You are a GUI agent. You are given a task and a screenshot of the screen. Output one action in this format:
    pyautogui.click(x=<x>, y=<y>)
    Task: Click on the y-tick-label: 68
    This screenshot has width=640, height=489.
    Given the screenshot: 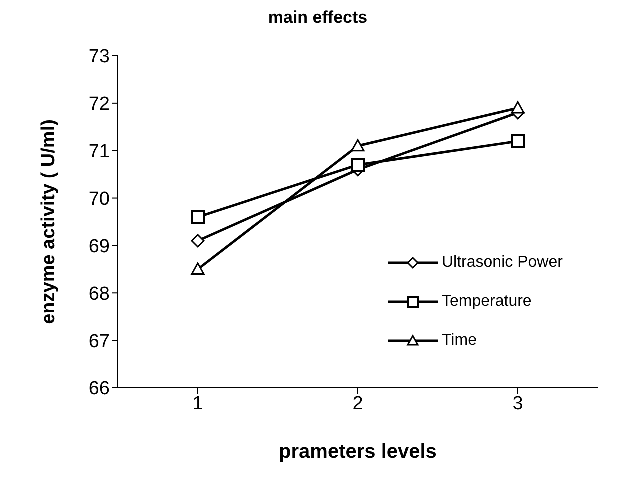 What is the action you would take?
    pyautogui.click(x=99, y=294)
    